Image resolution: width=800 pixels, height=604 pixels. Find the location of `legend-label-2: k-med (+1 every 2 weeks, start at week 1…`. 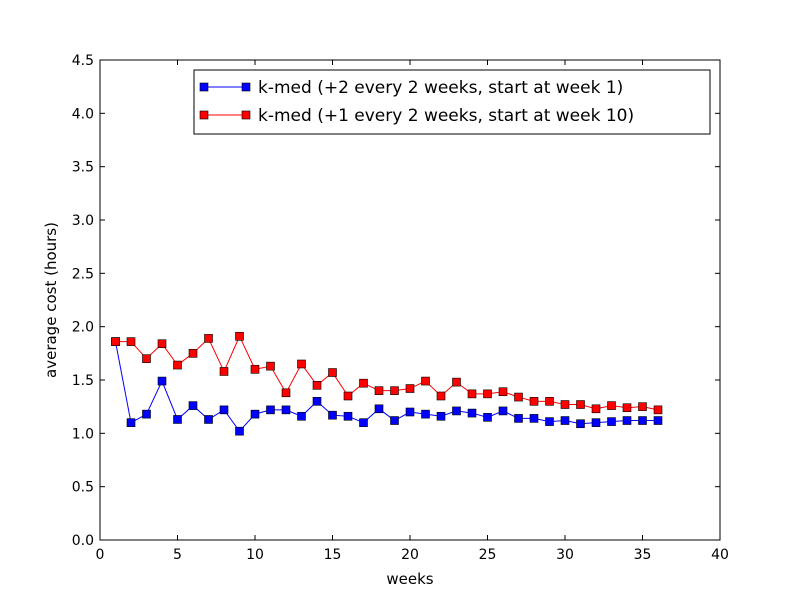

legend-label-2: k-med (+1 every 2 weeks, start at week 1… is located at coordinates (446, 116).